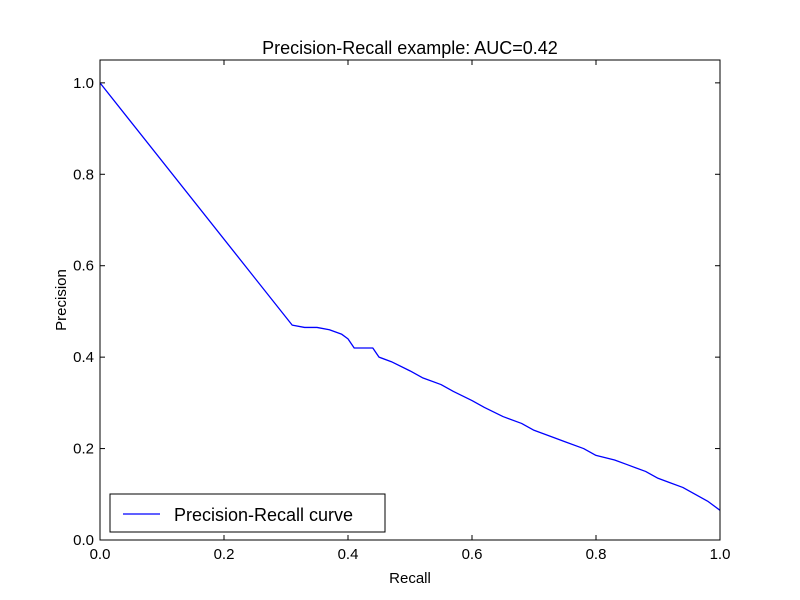 The width and height of the screenshot is (800, 600). What do you see at coordinates (348, 554) in the screenshot?
I see `x-tick-label: 0.4` at bounding box center [348, 554].